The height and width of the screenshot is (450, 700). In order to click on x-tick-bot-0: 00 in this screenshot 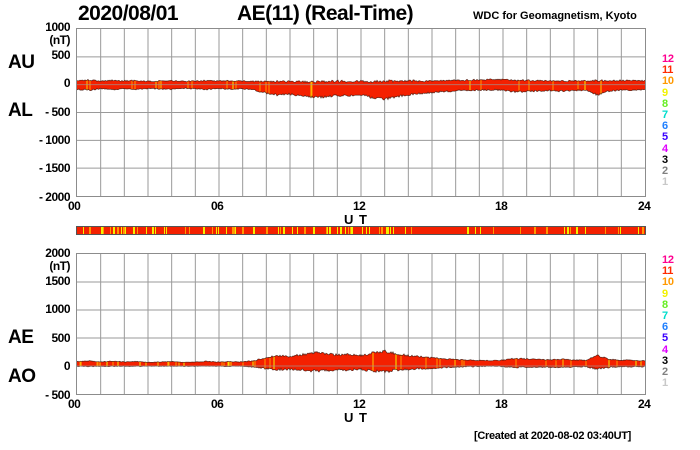, I will do `click(74, 404)`.